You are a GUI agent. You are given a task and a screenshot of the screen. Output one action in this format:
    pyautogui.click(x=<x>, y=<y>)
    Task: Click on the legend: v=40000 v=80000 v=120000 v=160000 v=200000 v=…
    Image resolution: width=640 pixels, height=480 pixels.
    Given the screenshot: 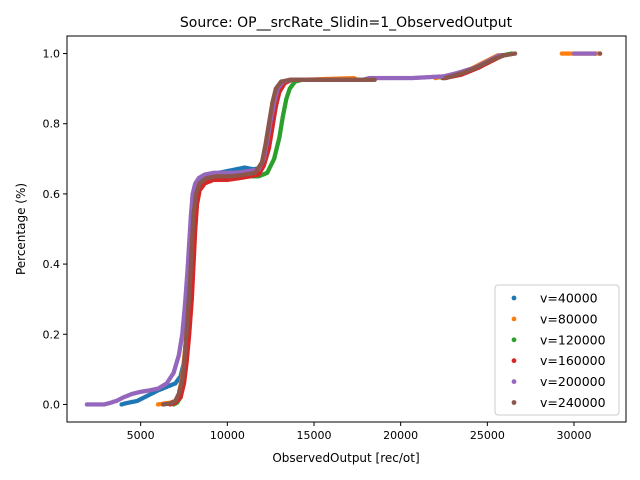 What is the action you would take?
    pyautogui.click(x=557, y=350)
    